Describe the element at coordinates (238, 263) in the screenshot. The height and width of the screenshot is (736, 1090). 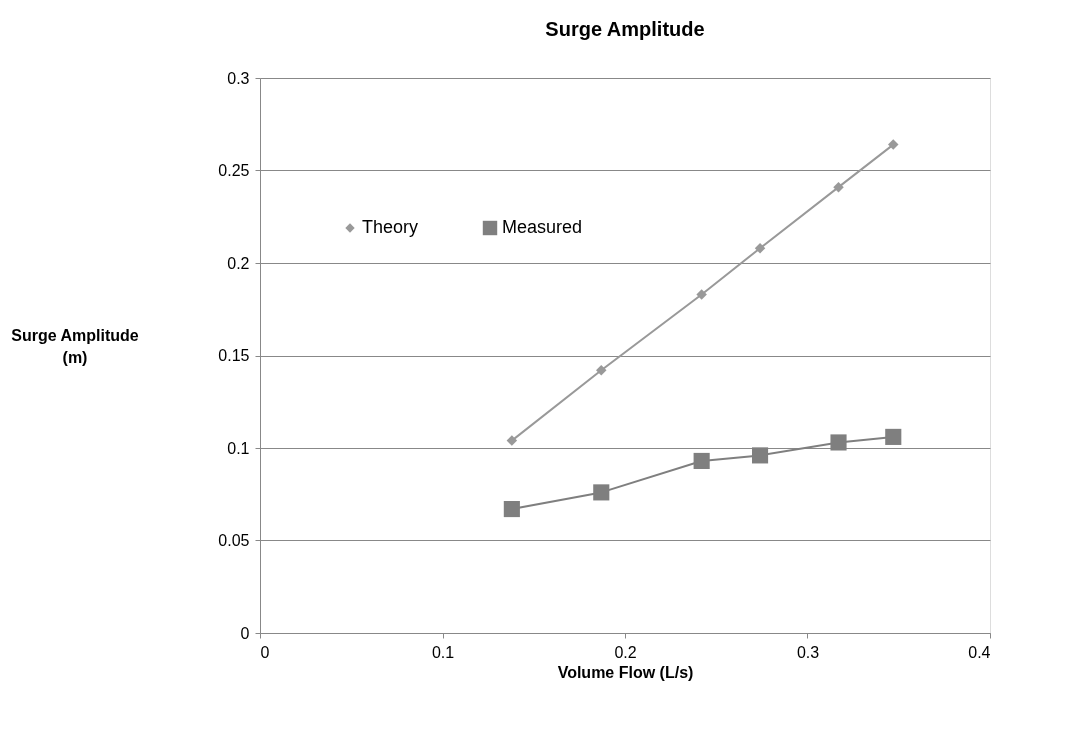
I see `y-tick-label: 0.2` at that location.